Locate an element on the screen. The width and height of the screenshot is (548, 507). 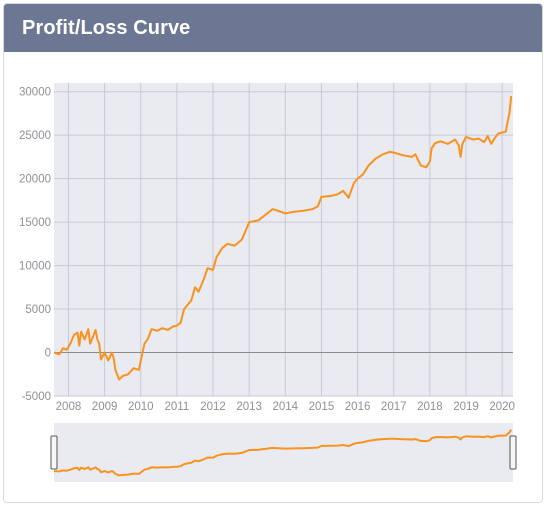
y-tick-label: -5000 is located at coordinates (36, 397).